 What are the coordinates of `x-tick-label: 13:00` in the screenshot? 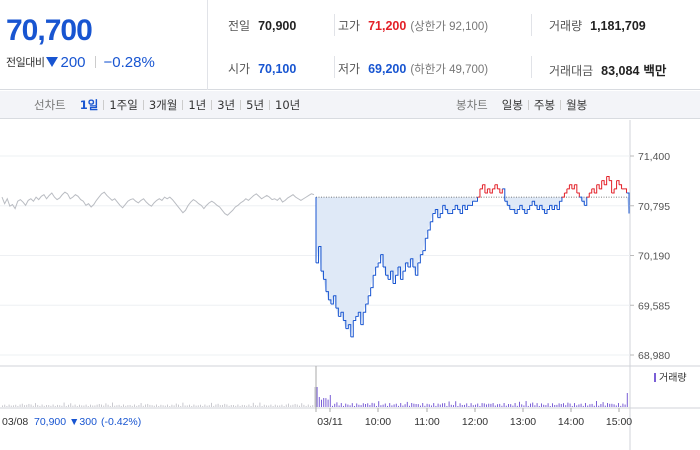 It's located at (523, 422).